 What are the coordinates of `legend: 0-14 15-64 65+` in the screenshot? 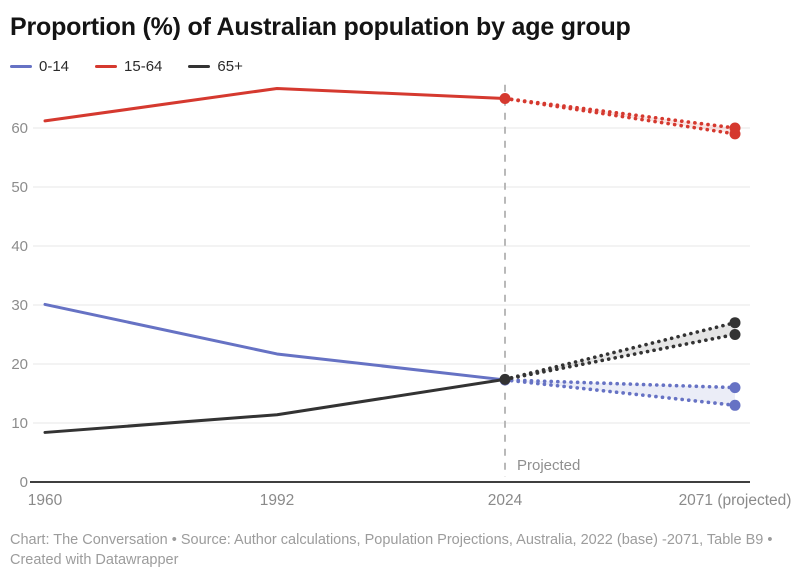 It's located at (400, 66).